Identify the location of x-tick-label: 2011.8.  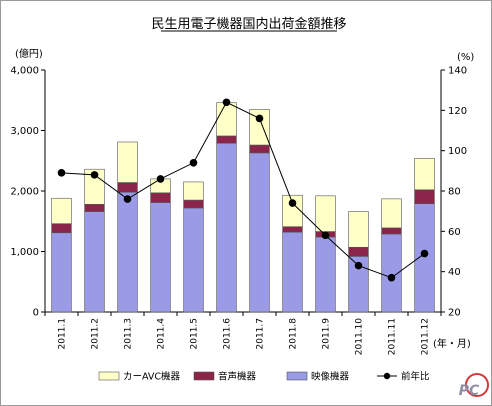
(294, 334).